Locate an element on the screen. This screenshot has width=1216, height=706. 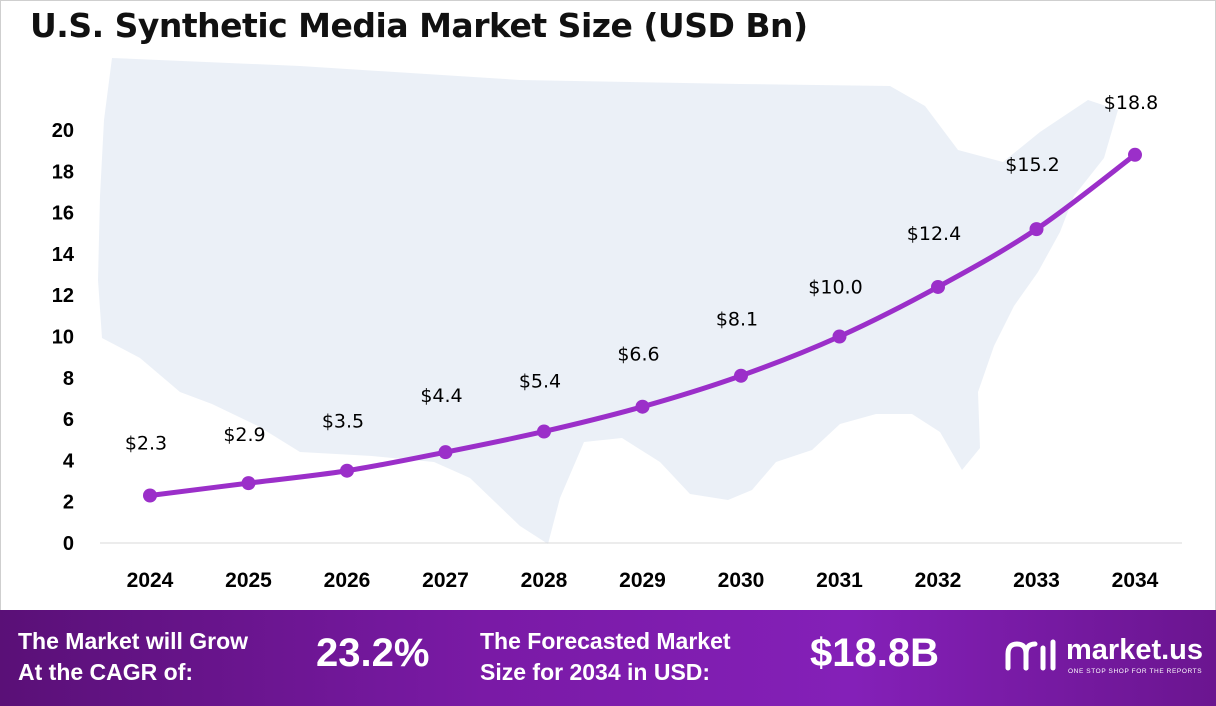
y-tick-label: 12 is located at coordinates (63, 296).